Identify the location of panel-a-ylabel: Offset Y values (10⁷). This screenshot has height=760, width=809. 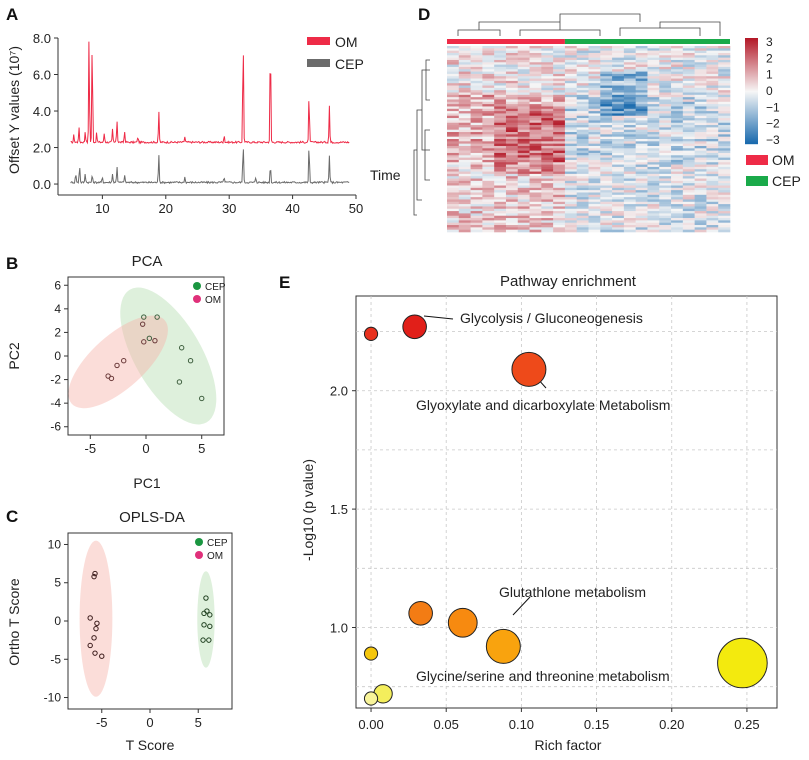
(14, 110).